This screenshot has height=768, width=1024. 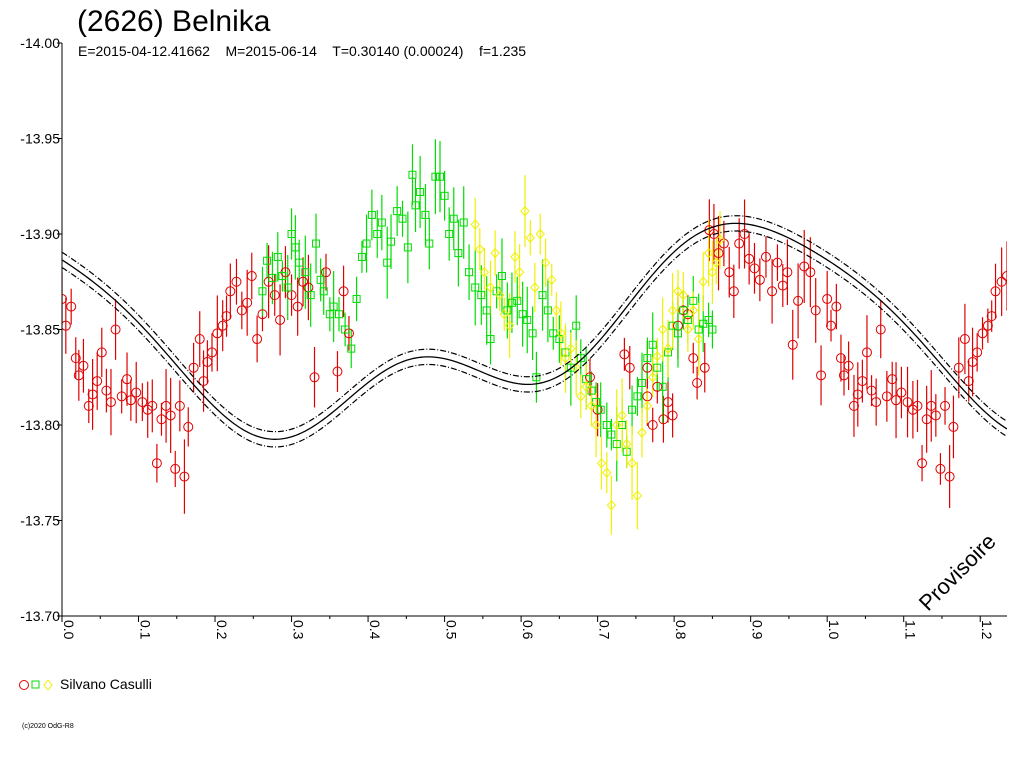 I want to click on y-tick-label: -13.70, so click(x=40, y=616).